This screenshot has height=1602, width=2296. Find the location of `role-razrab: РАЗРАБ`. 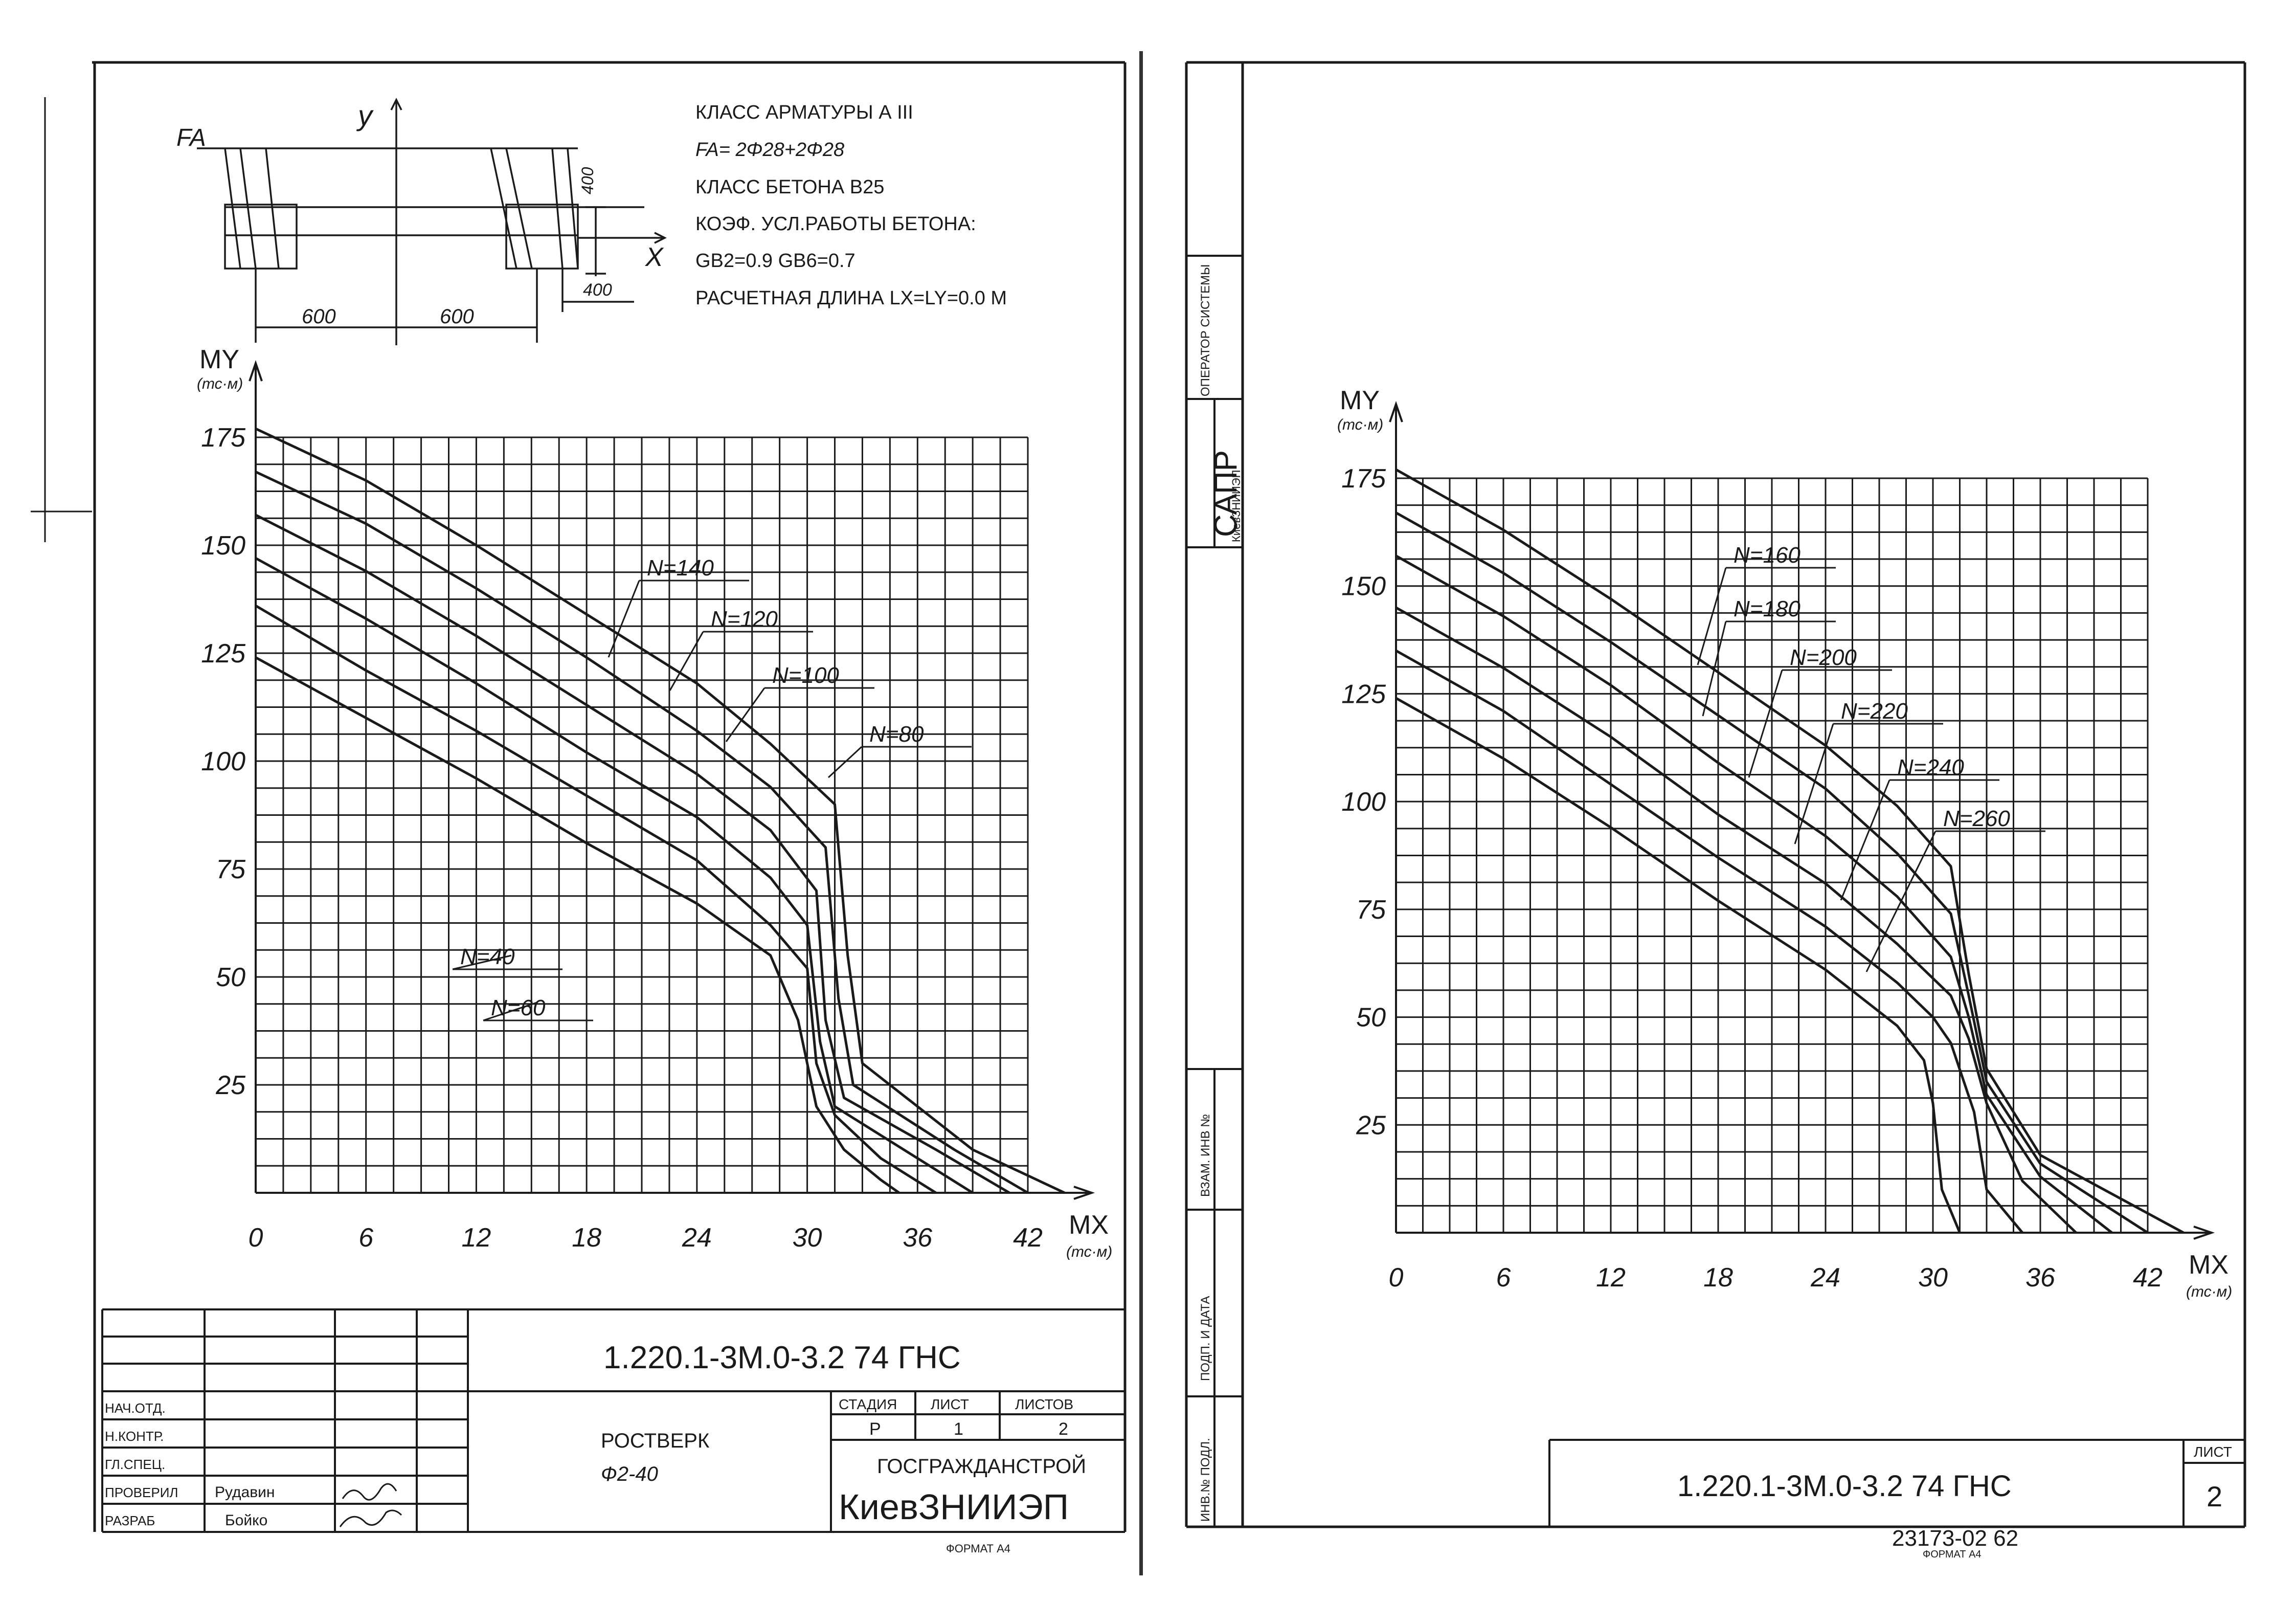

role-razrab: РАЗРАБ is located at coordinates (130, 1520).